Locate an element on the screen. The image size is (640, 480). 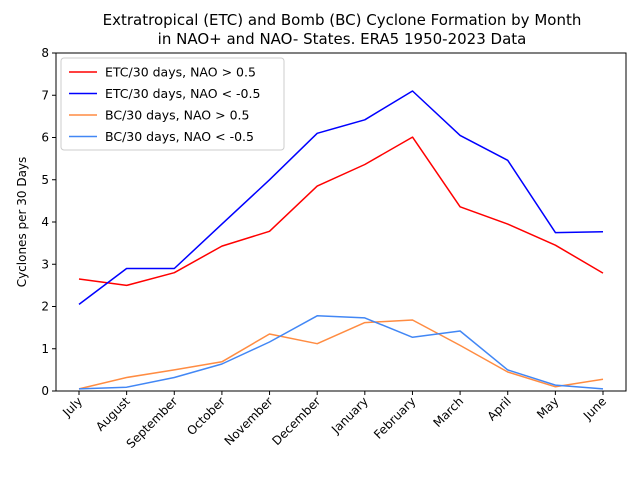
y-axis: 0 1 2 3 4 5 6 7 8 is located at coordinates (48, 222).